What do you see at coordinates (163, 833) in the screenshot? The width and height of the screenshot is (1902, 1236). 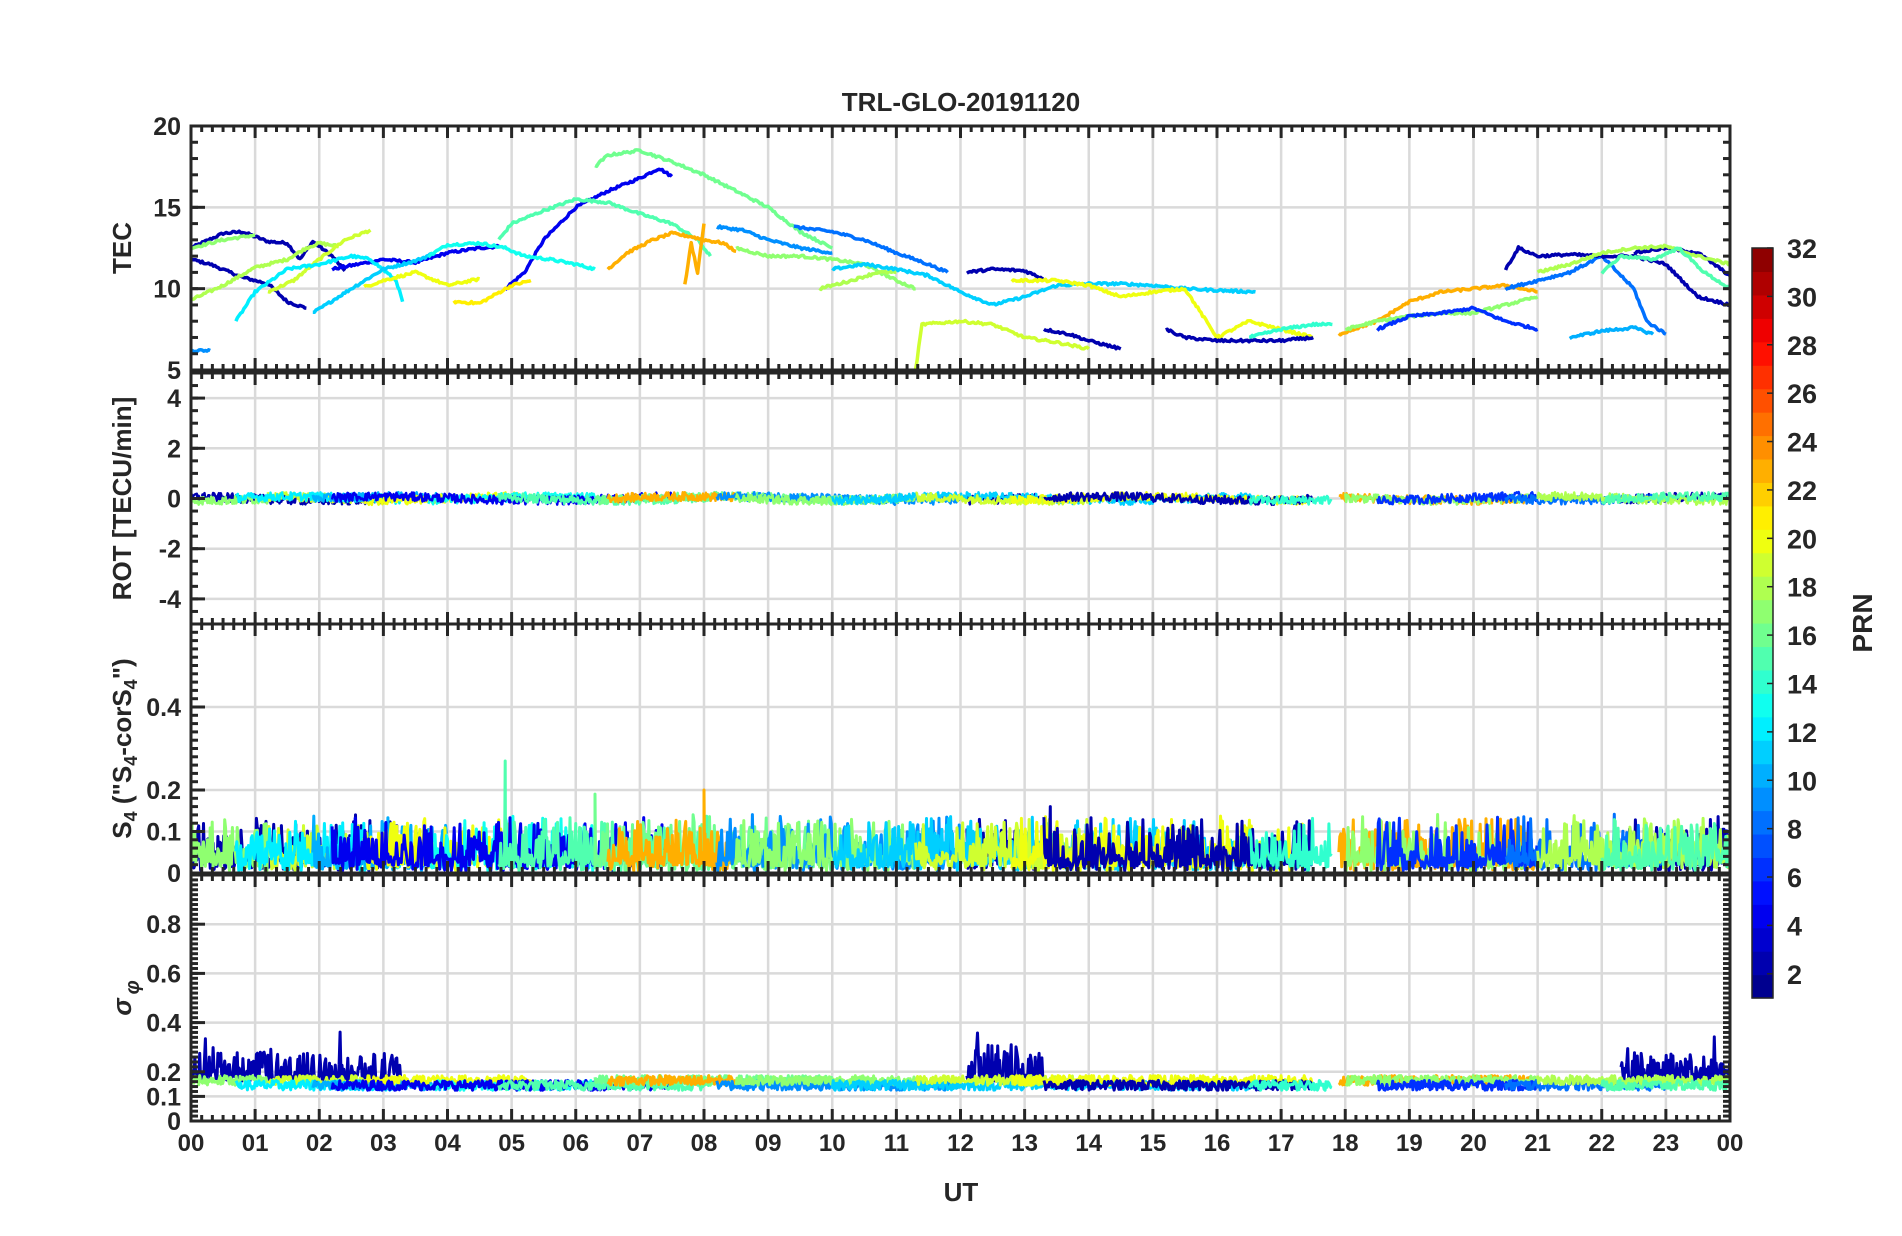 I see `y-tick-label: 0.1` at bounding box center [163, 833].